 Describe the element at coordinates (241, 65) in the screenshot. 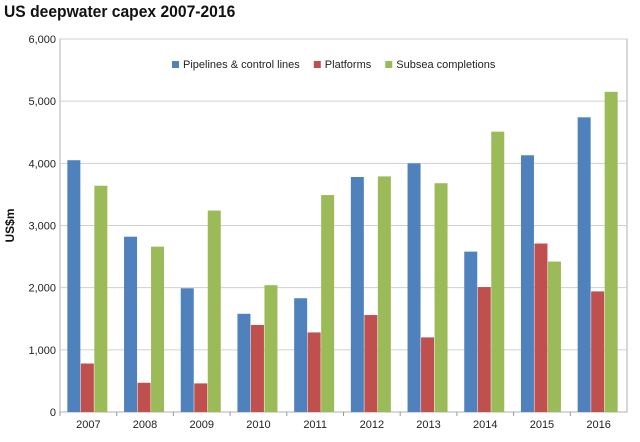

I see `legend-label: Pipelines & control lines` at that location.